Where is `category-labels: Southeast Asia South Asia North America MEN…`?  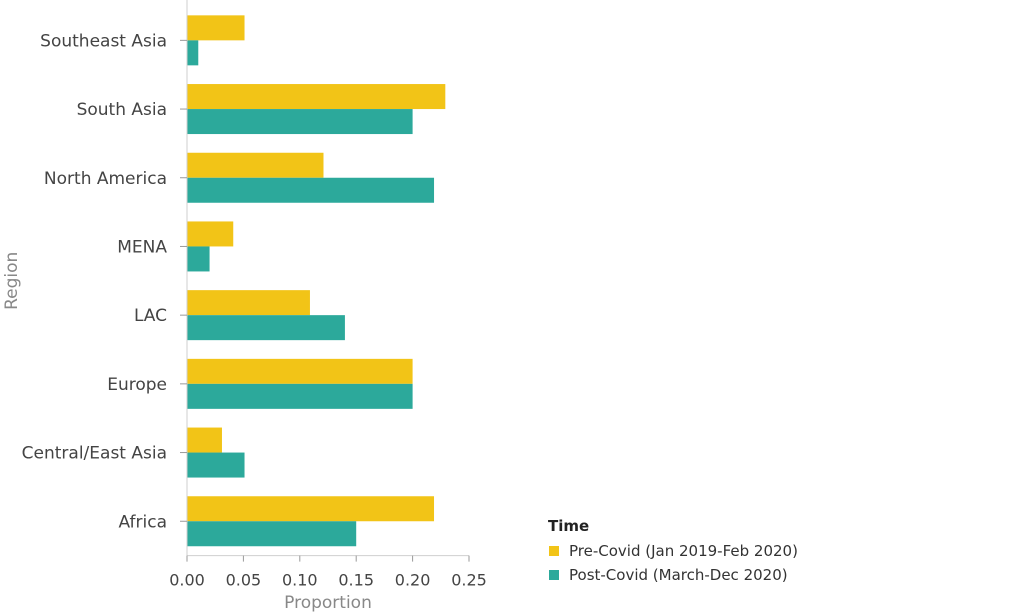 category-labels: Southeast Asia South Asia North America MEN… is located at coordinates (104, 281).